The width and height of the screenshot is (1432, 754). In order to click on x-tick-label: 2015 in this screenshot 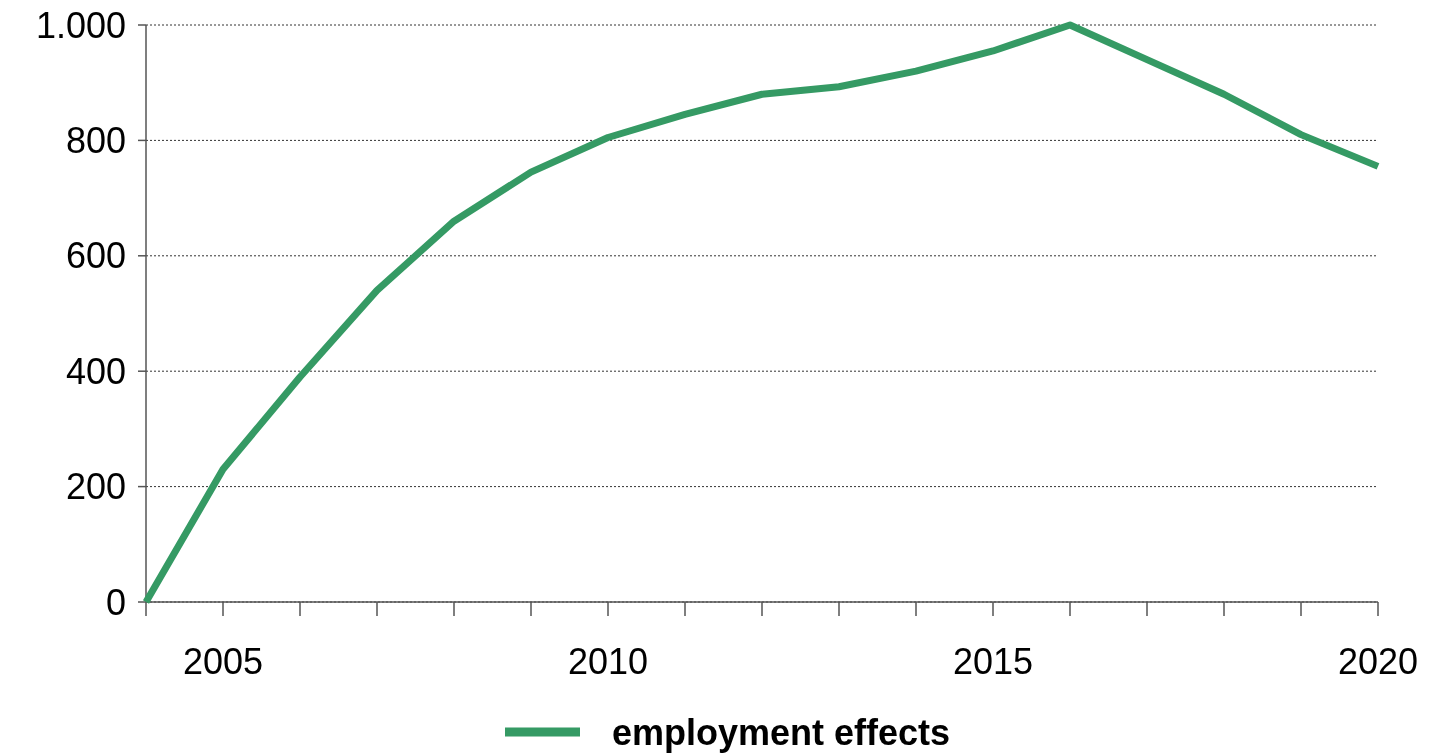, I will do `click(993, 661)`.